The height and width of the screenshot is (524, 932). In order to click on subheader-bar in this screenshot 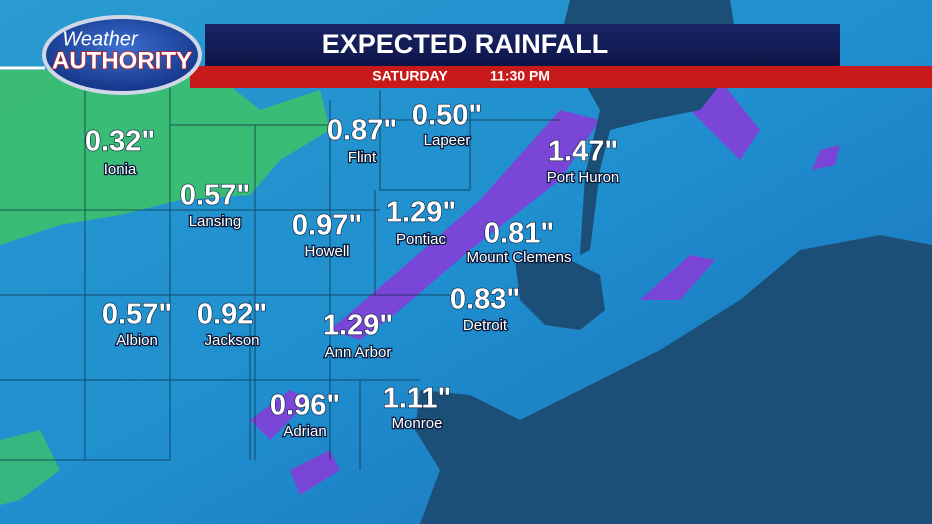, I will do `click(561, 77)`.